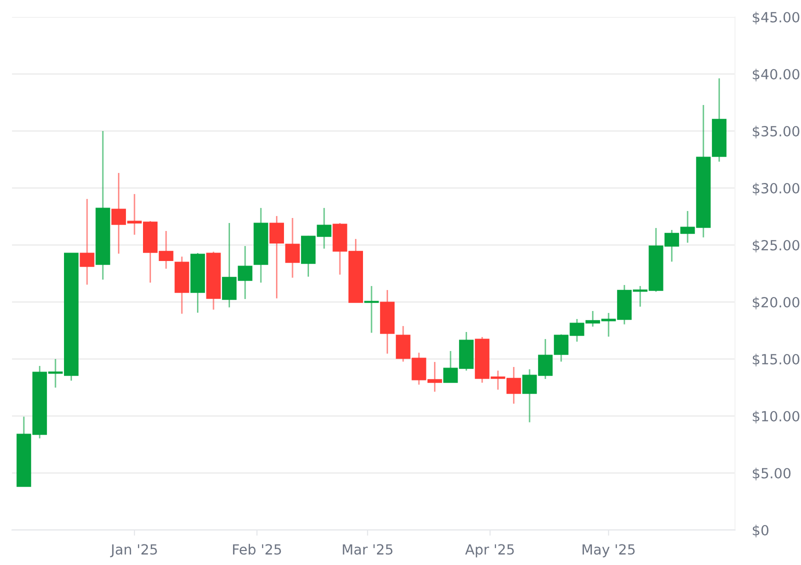  I want to click on x-tick-label: May '25, so click(608, 551).